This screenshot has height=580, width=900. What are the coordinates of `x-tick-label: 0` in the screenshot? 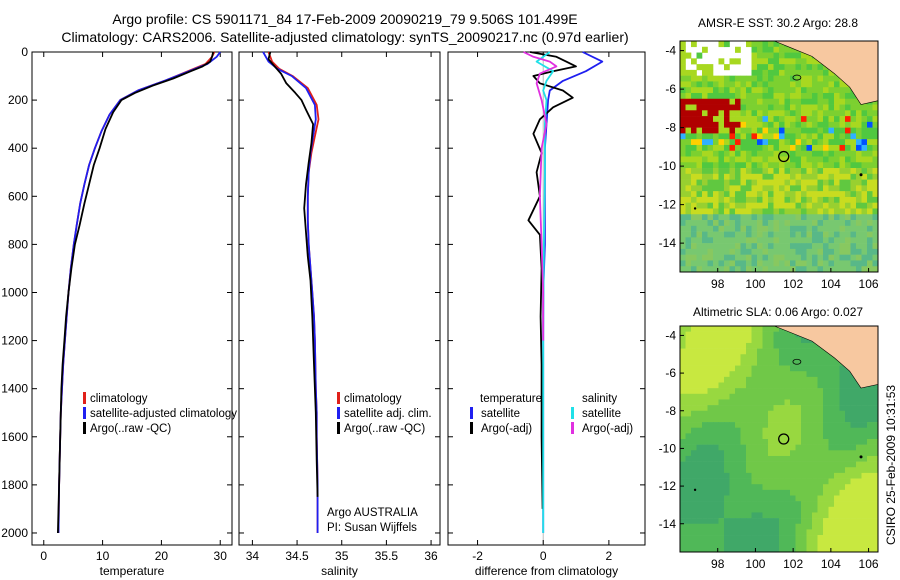 It's located at (43, 556).